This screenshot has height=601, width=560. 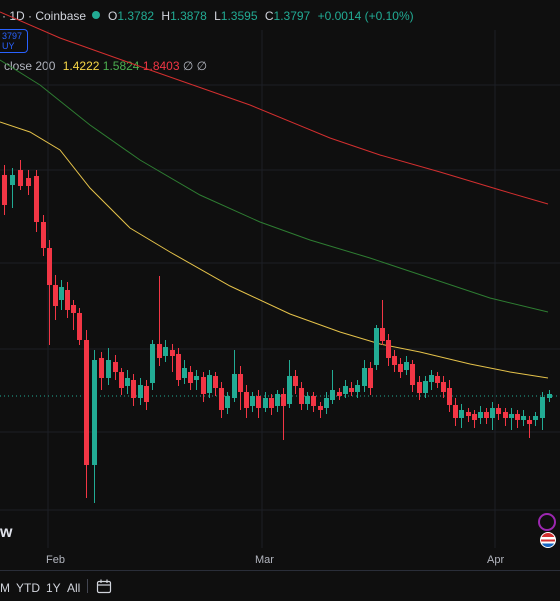 What do you see at coordinates (96, 15) in the screenshot?
I see `market-status-icon` at bounding box center [96, 15].